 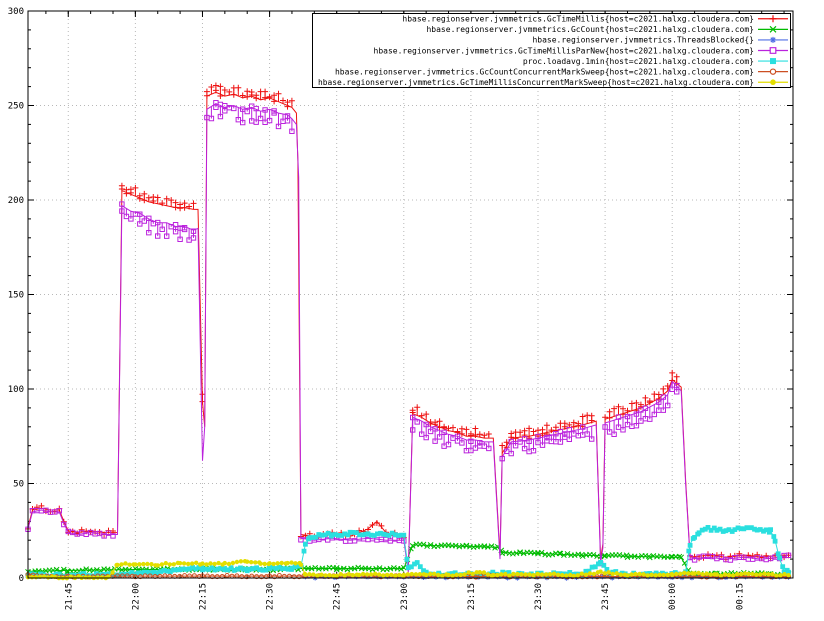 What do you see at coordinates (16, 201) in the screenshot?
I see `y-tick-label: 200` at bounding box center [16, 201].